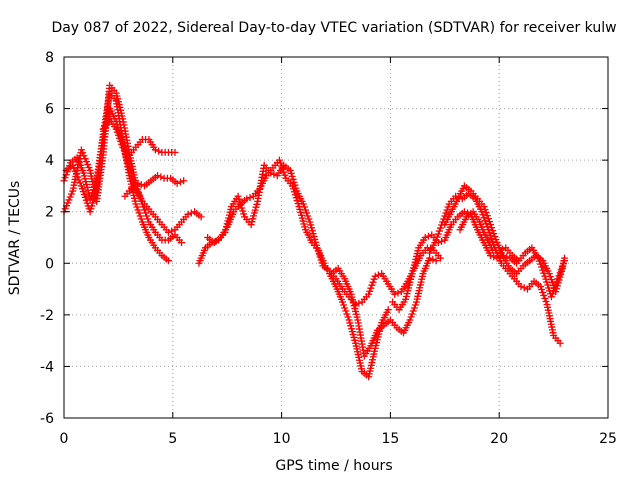 The height and width of the screenshot is (480, 640). Describe the element at coordinates (47, 316) in the screenshot. I see `y-tick-label: -2` at that location.